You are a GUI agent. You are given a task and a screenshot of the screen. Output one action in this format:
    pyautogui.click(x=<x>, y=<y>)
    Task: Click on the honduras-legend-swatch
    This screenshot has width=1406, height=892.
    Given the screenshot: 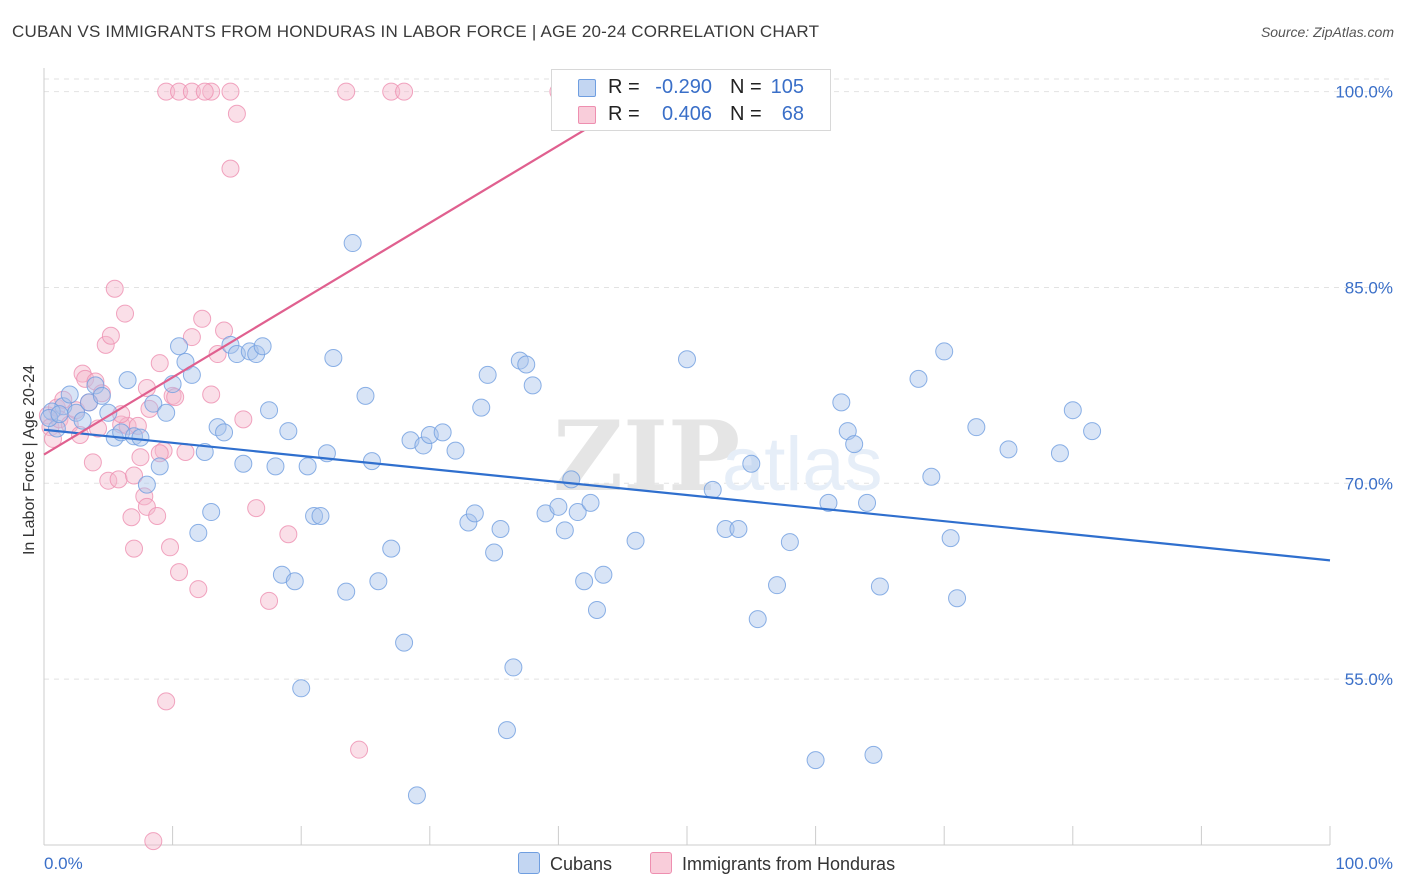 What is the action you would take?
    pyautogui.click(x=661, y=863)
    